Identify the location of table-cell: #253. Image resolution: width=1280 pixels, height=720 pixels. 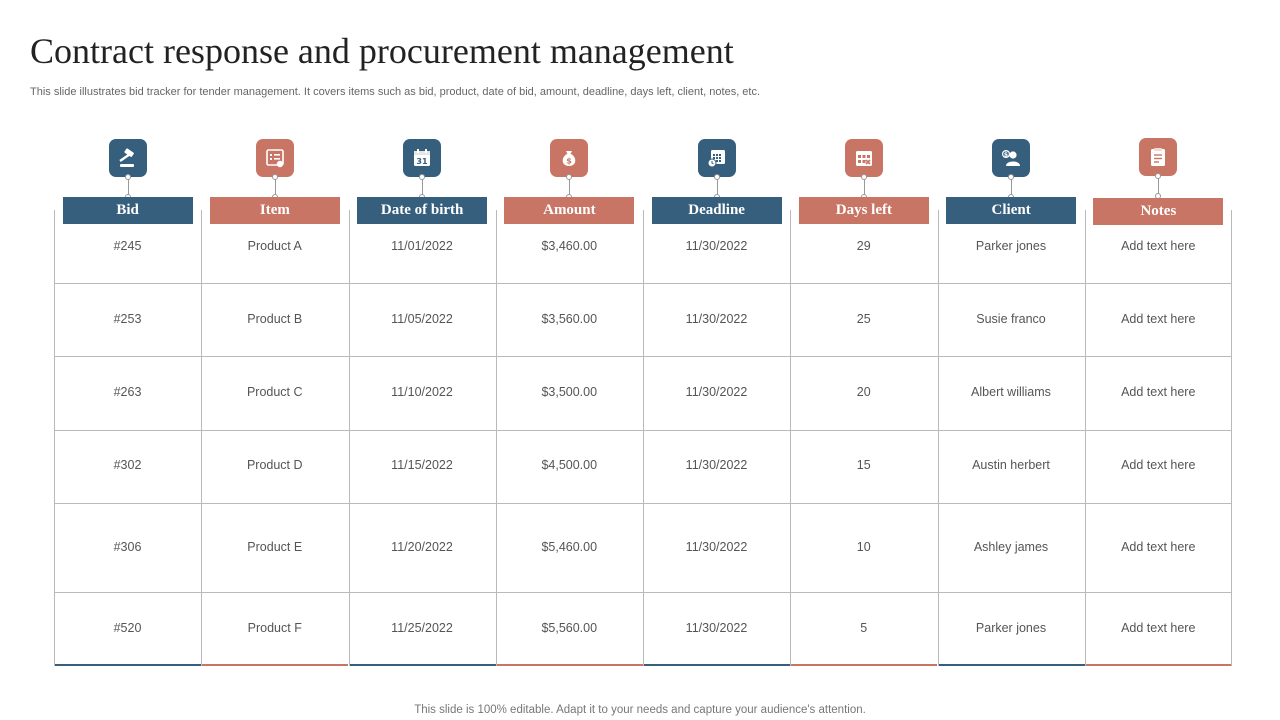
(127, 319).